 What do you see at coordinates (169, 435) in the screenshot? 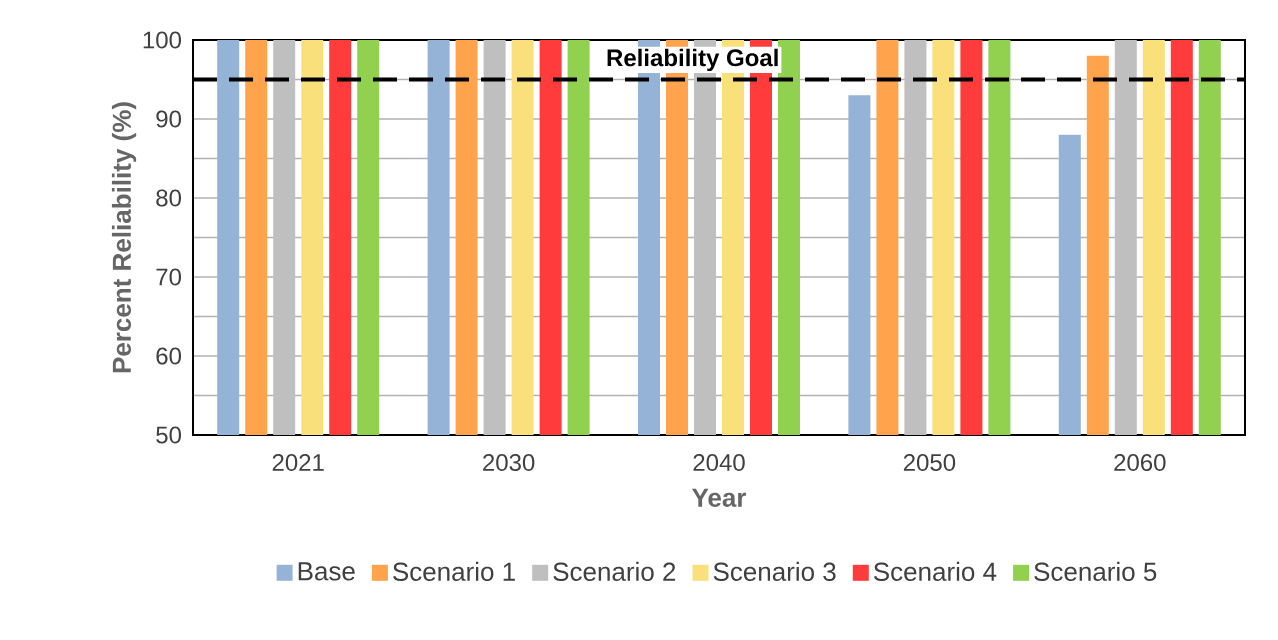
I see `y-tick-label: 50` at bounding box center [169, 435].